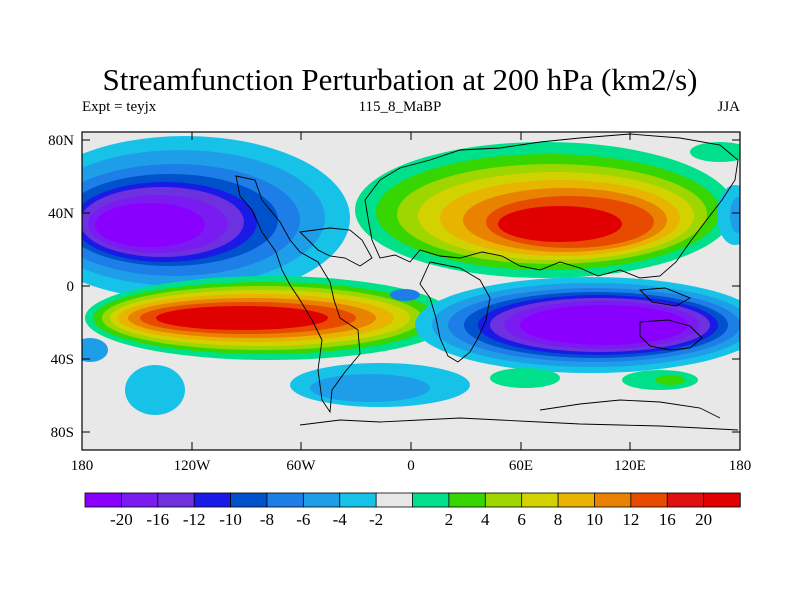  I want to click on colorbar-label: -20, so click(121, 519).